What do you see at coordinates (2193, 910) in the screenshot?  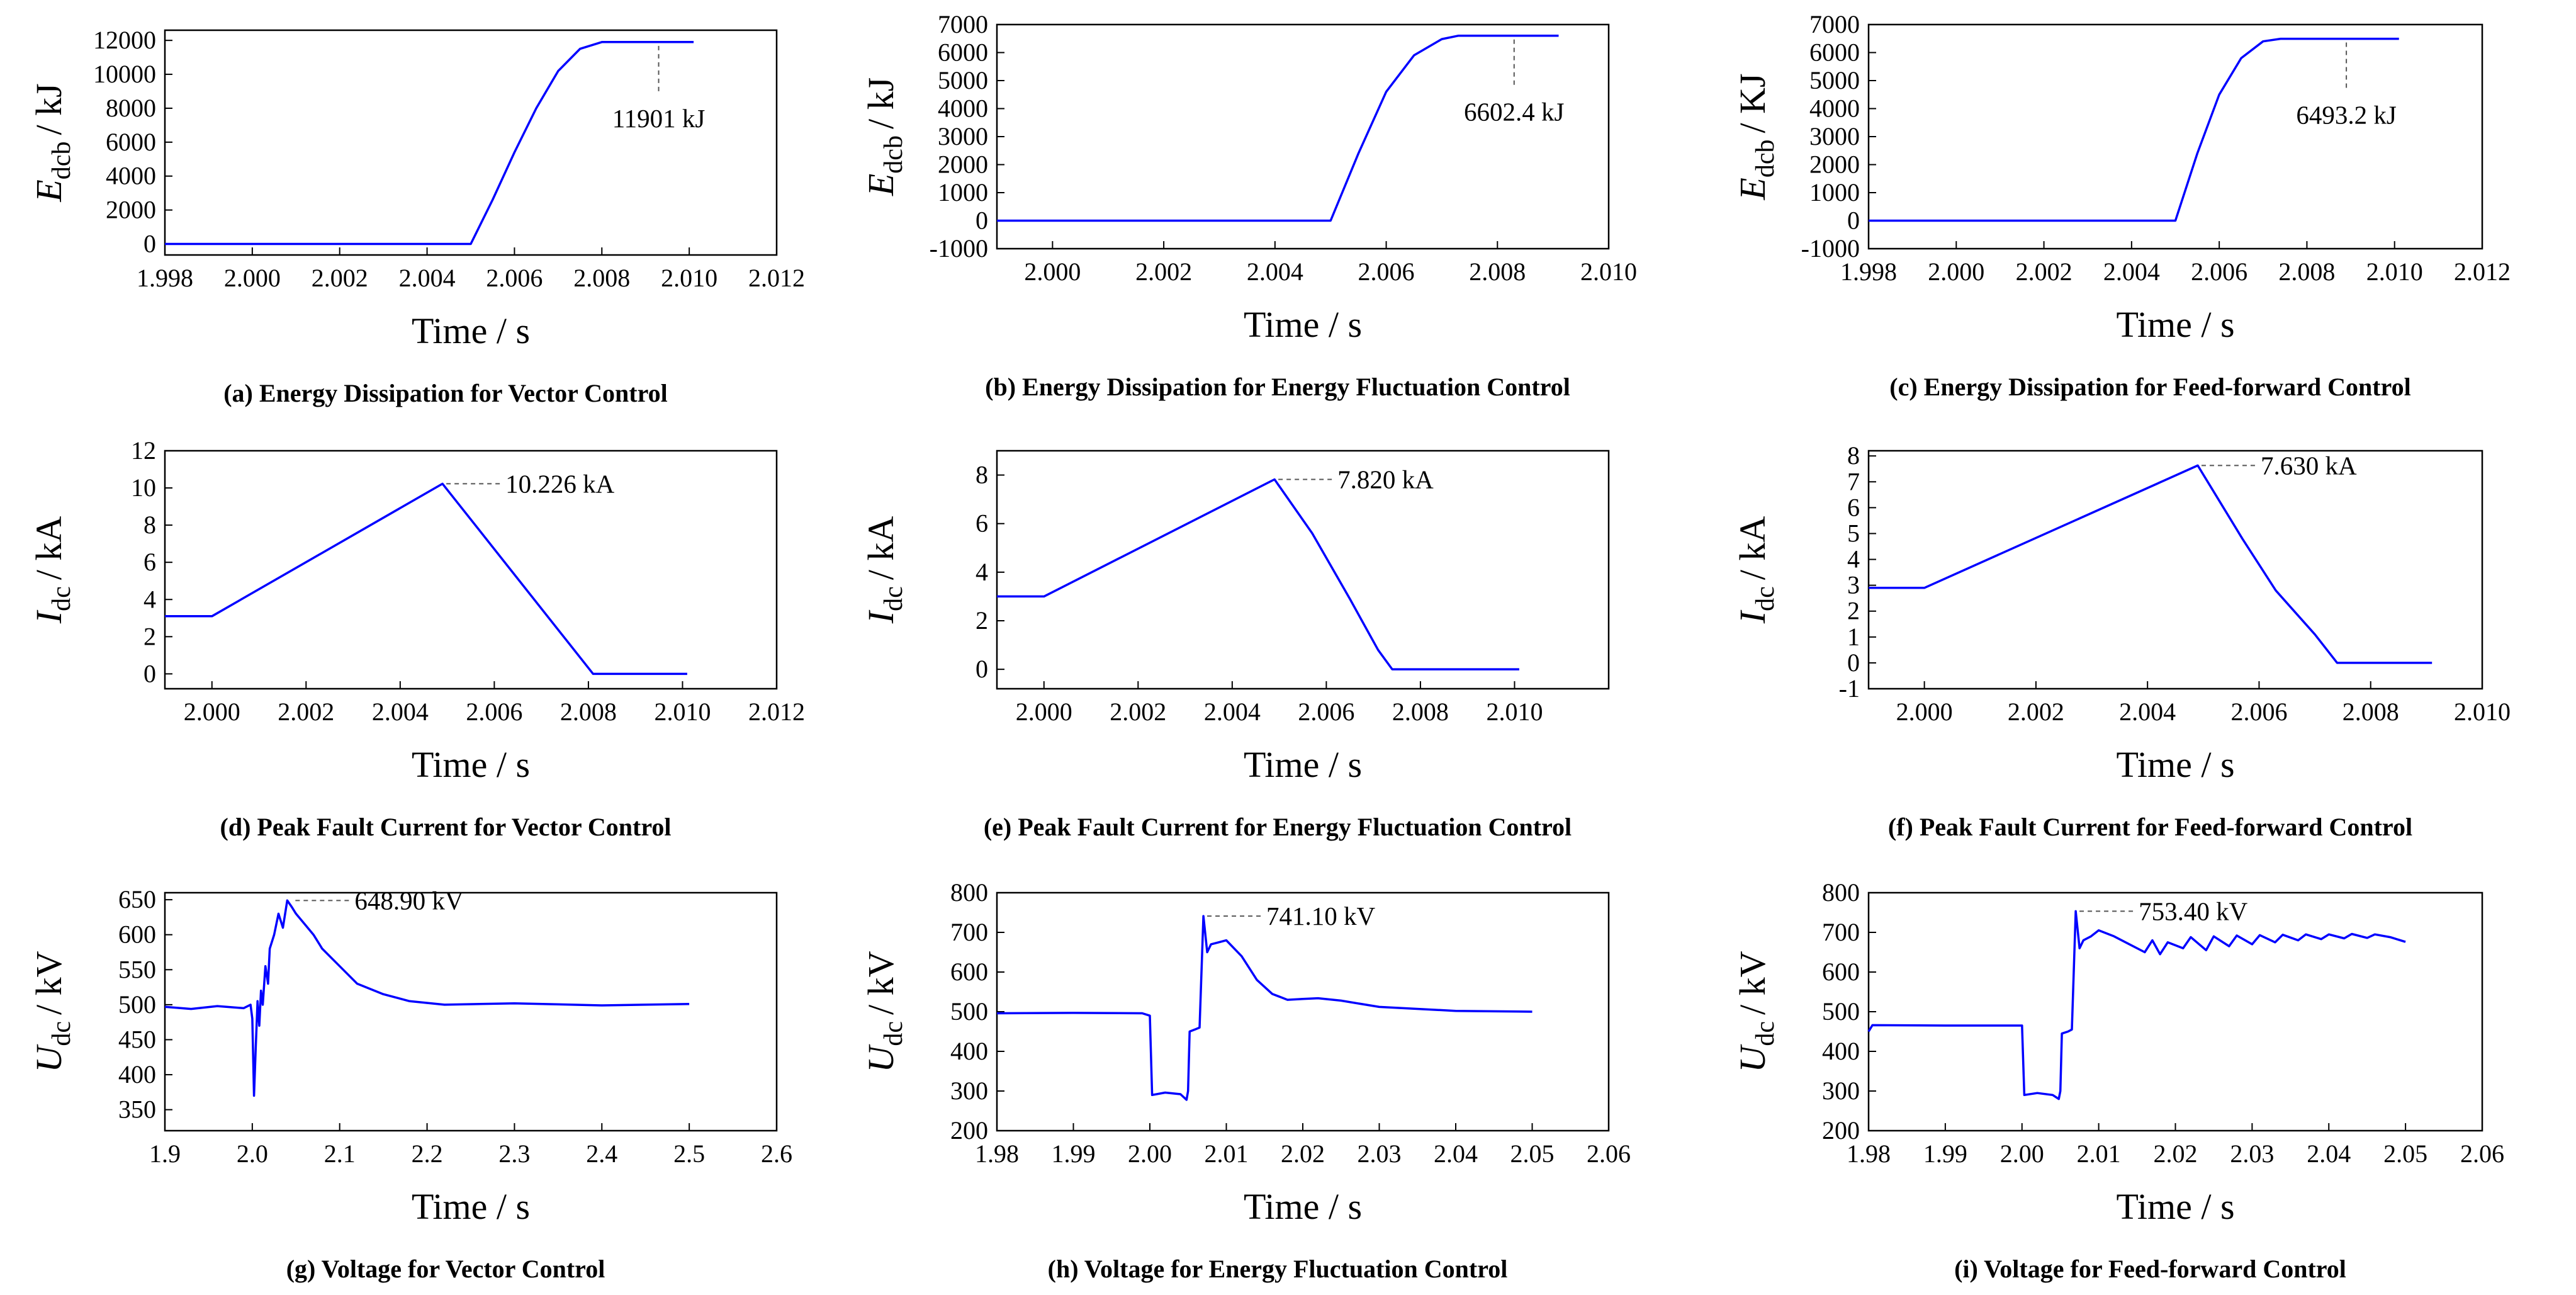 I see `annotation-label: 753.40 kV` at bounding box center [2193, 910].